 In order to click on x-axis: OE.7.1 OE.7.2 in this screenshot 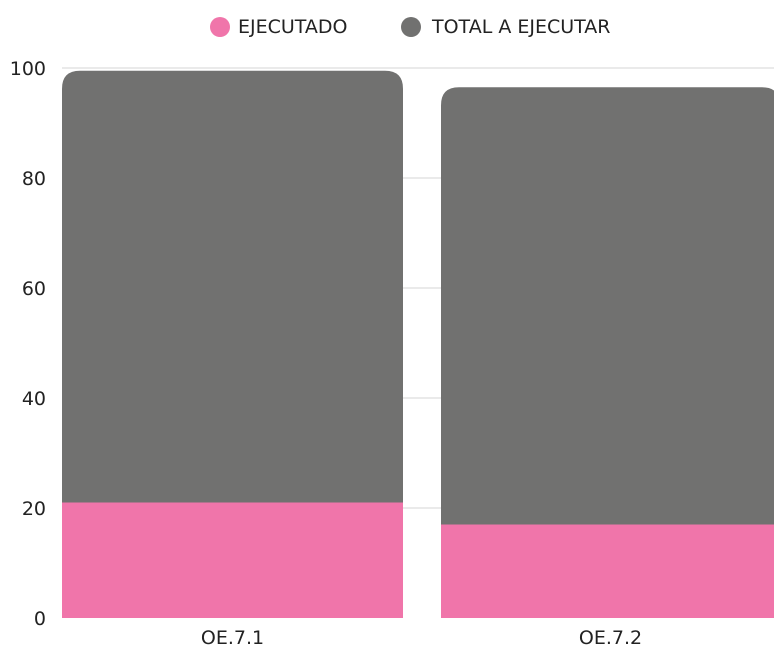, I will do `click(421, 637)`.